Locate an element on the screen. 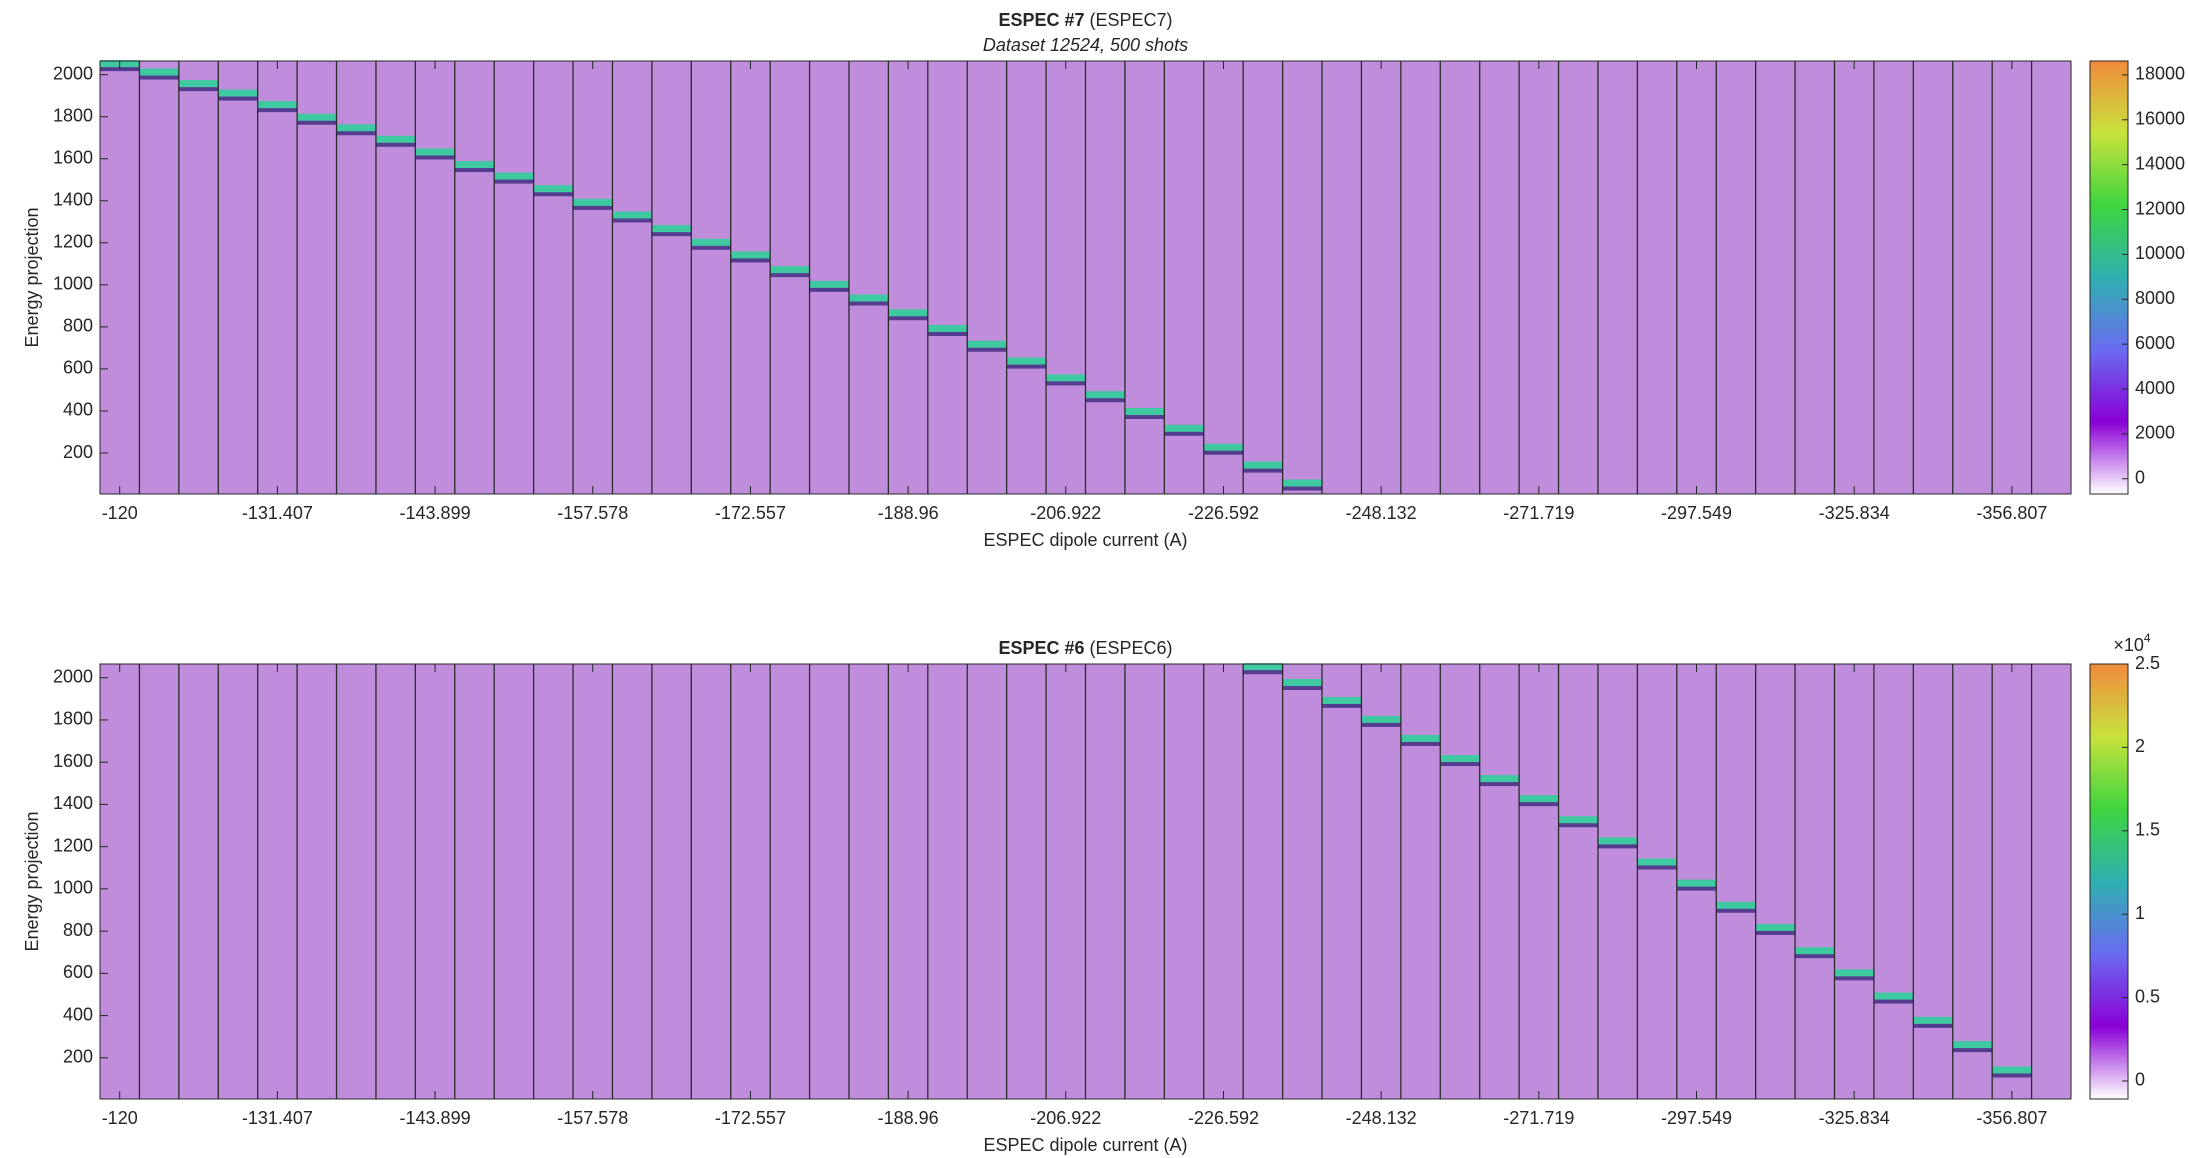  x-tick-label: -226.592 is located at coordinates (1223, 513).